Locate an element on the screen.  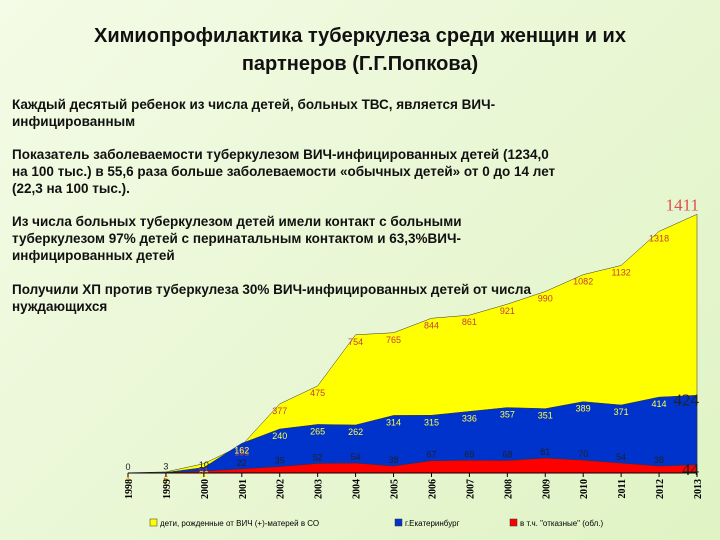
value-label: 314 is located at coordinates (393, 422).